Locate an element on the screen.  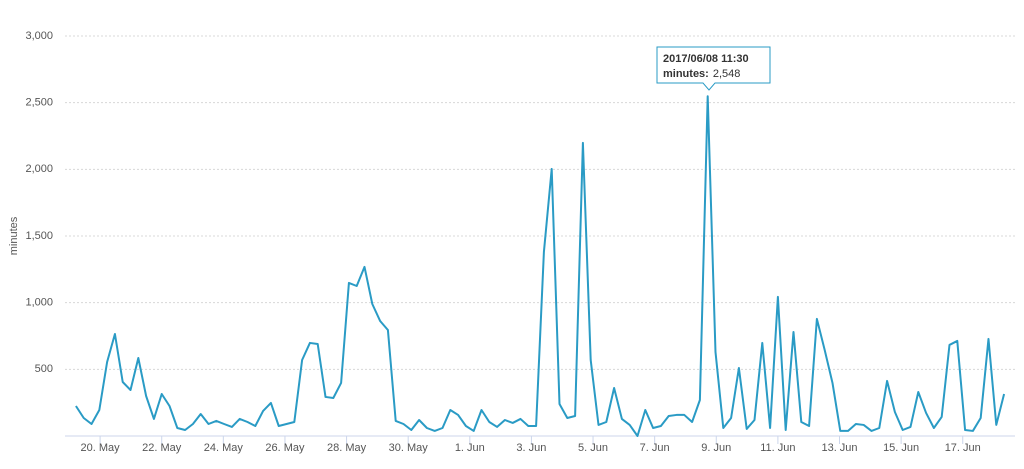
y-tick-label: 500 is located at coordinates (44, 369).